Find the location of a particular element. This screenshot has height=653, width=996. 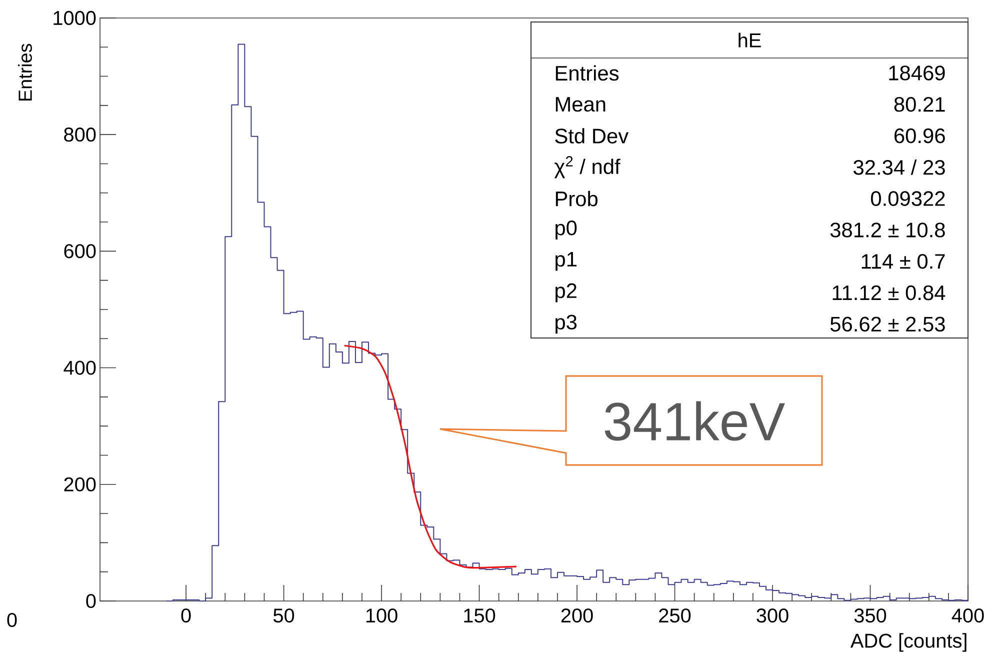

x-tick-label: 400 is located at coordinates (968, 615).